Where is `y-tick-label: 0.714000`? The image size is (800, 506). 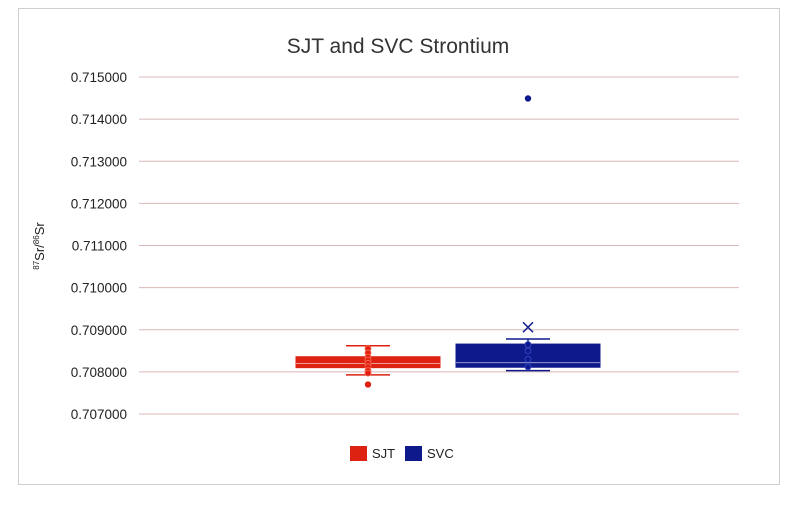 y-tick-label: 0.714000 is located at coordinates (99, 119).